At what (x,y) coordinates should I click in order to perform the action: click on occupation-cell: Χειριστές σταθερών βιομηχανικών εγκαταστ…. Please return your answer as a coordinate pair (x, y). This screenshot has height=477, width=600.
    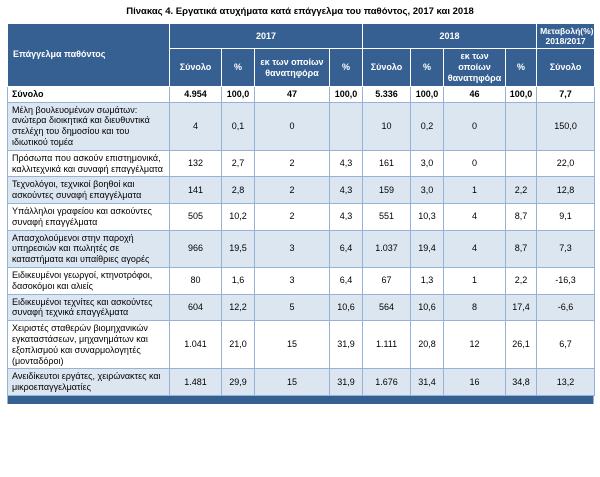
    Looking at the image, I should click on (88, 345).